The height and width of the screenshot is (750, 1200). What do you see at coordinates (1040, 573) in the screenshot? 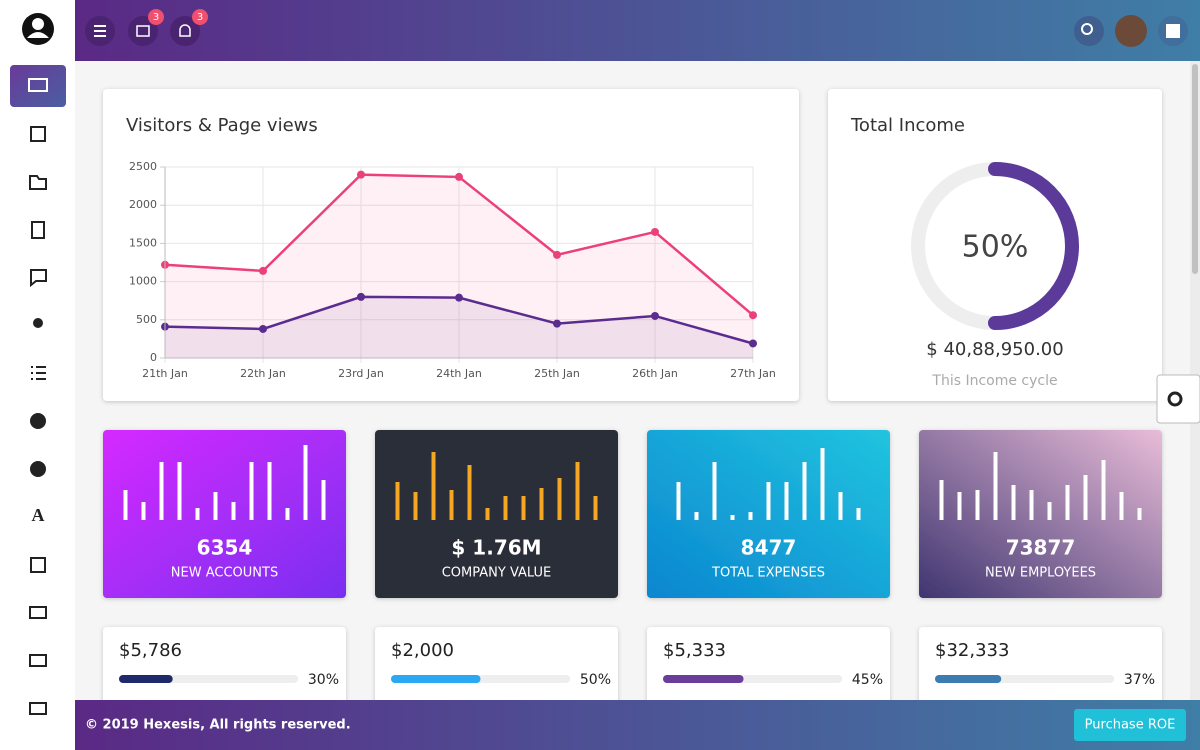
I see `stat-label: NEW EMPLOYEES` at bounding box center [1040, 573].